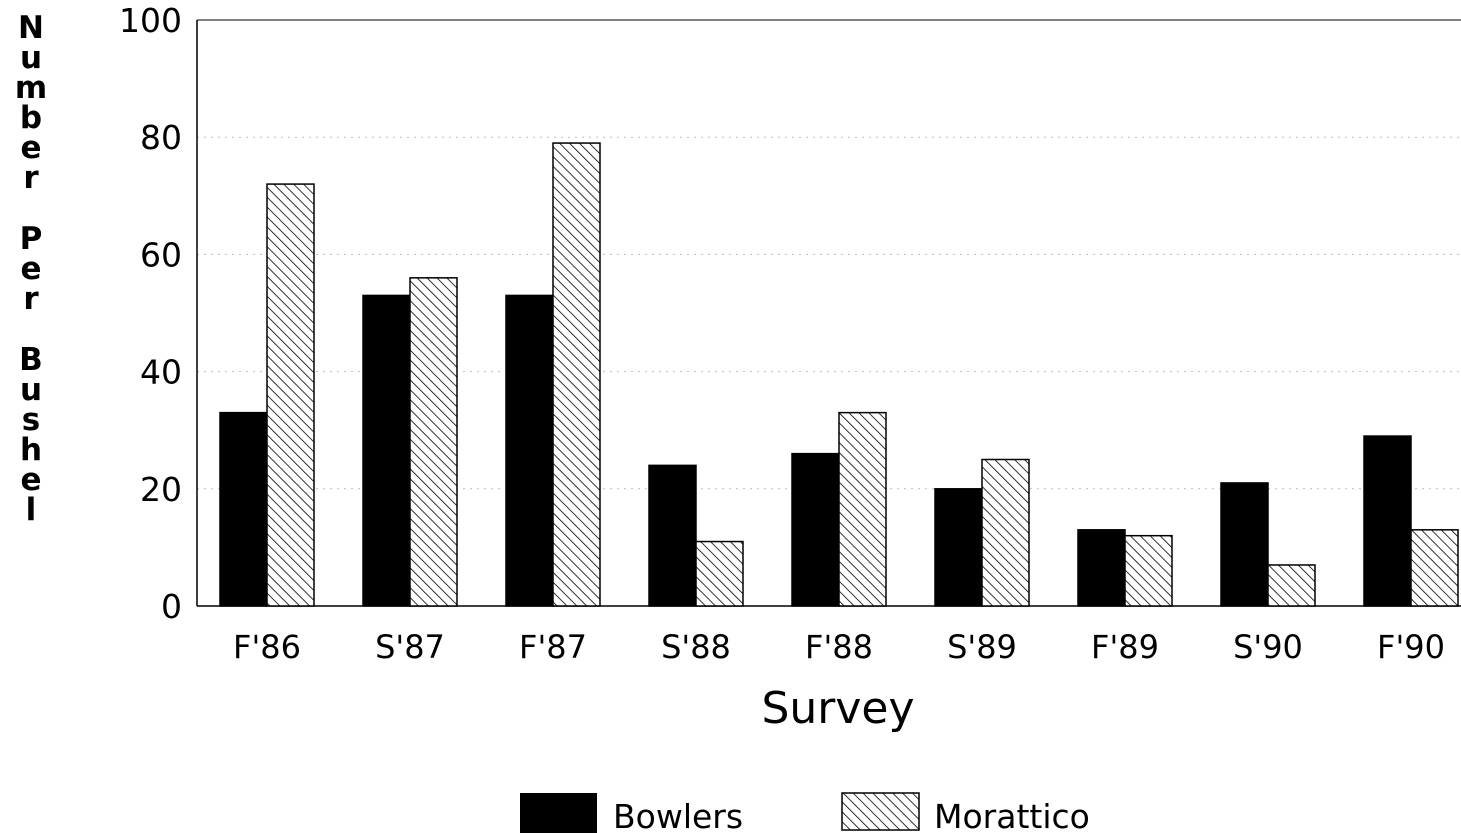  Describe the element at coordinates (880, 811) in the screenshot. I see `legend-swatch-morattico` at that location.